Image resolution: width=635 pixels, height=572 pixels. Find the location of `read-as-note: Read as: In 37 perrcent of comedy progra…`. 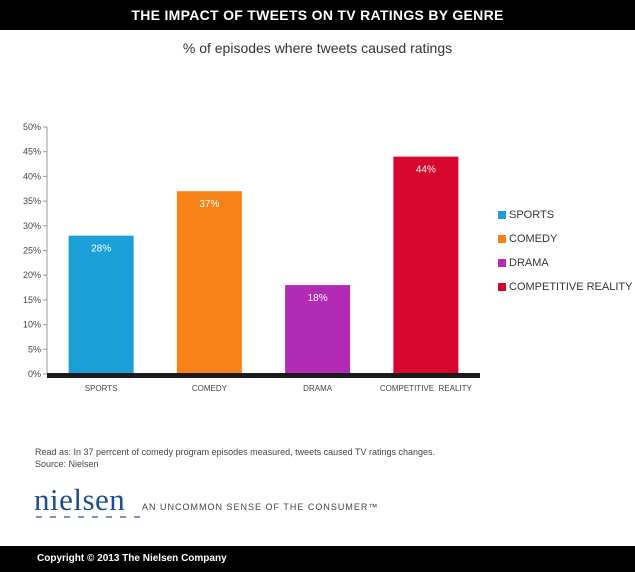

read-as-note: Read as: In 37 perrcent of comedy progra… is located at coordinates (235, 452).